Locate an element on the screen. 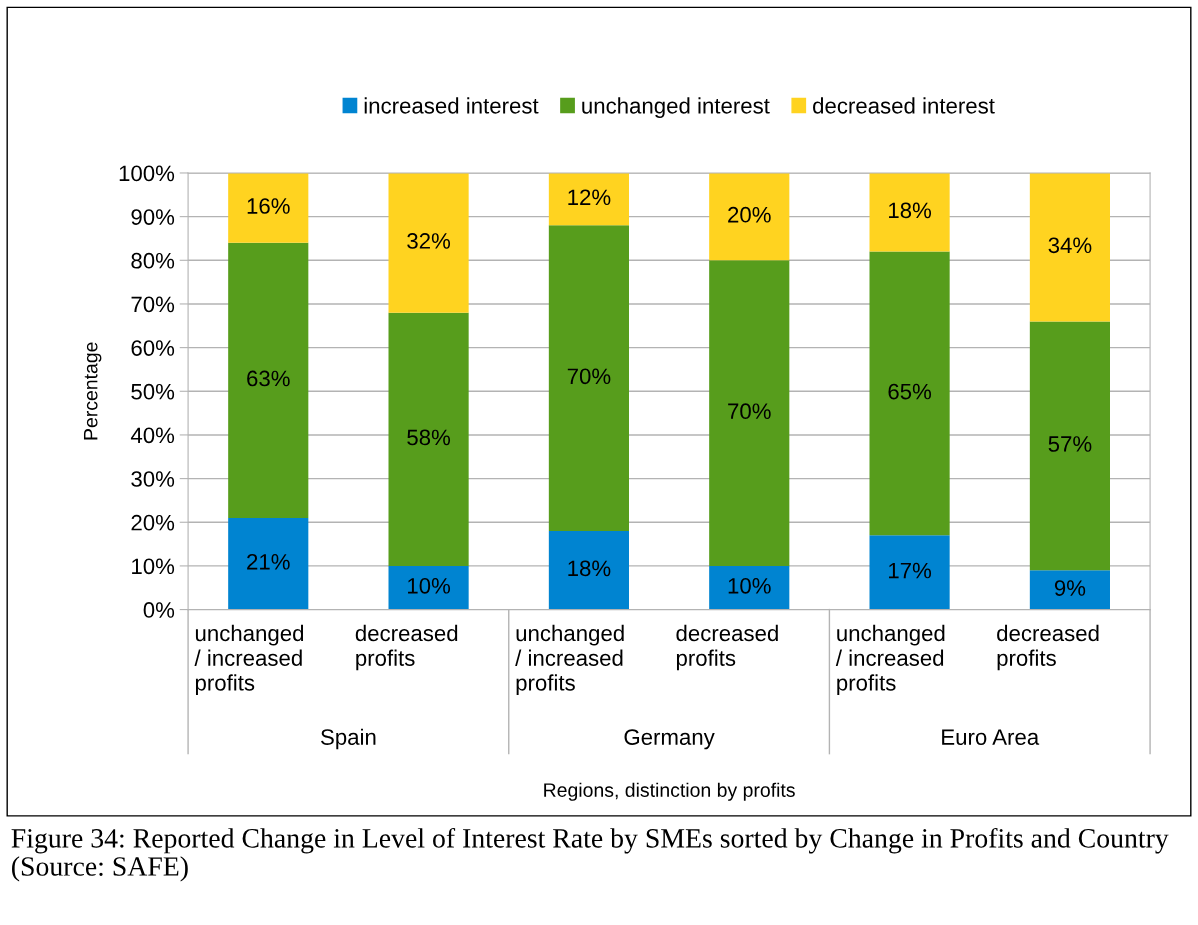 This screenshot has width=1198, height=925. y-tick-label: 0% is located at coordinates (159, 610).